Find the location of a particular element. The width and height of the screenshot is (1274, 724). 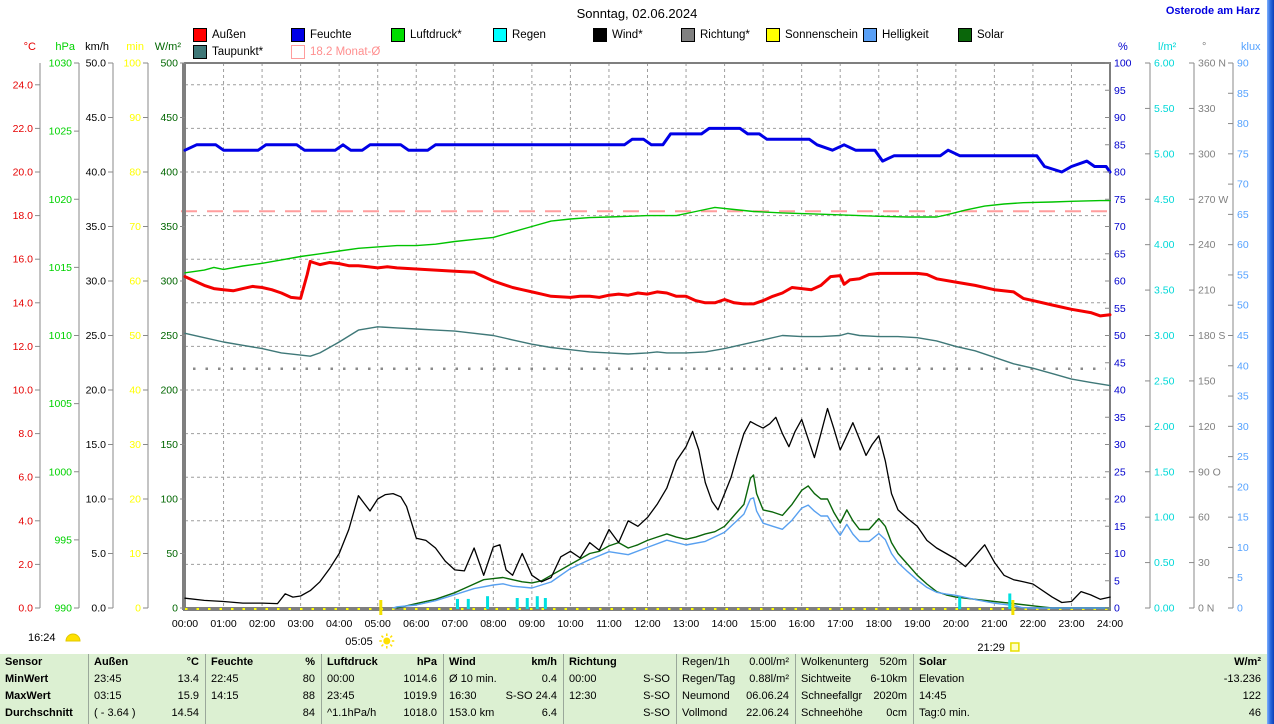

axis-label: 300 is located at coordinates (169, 282).